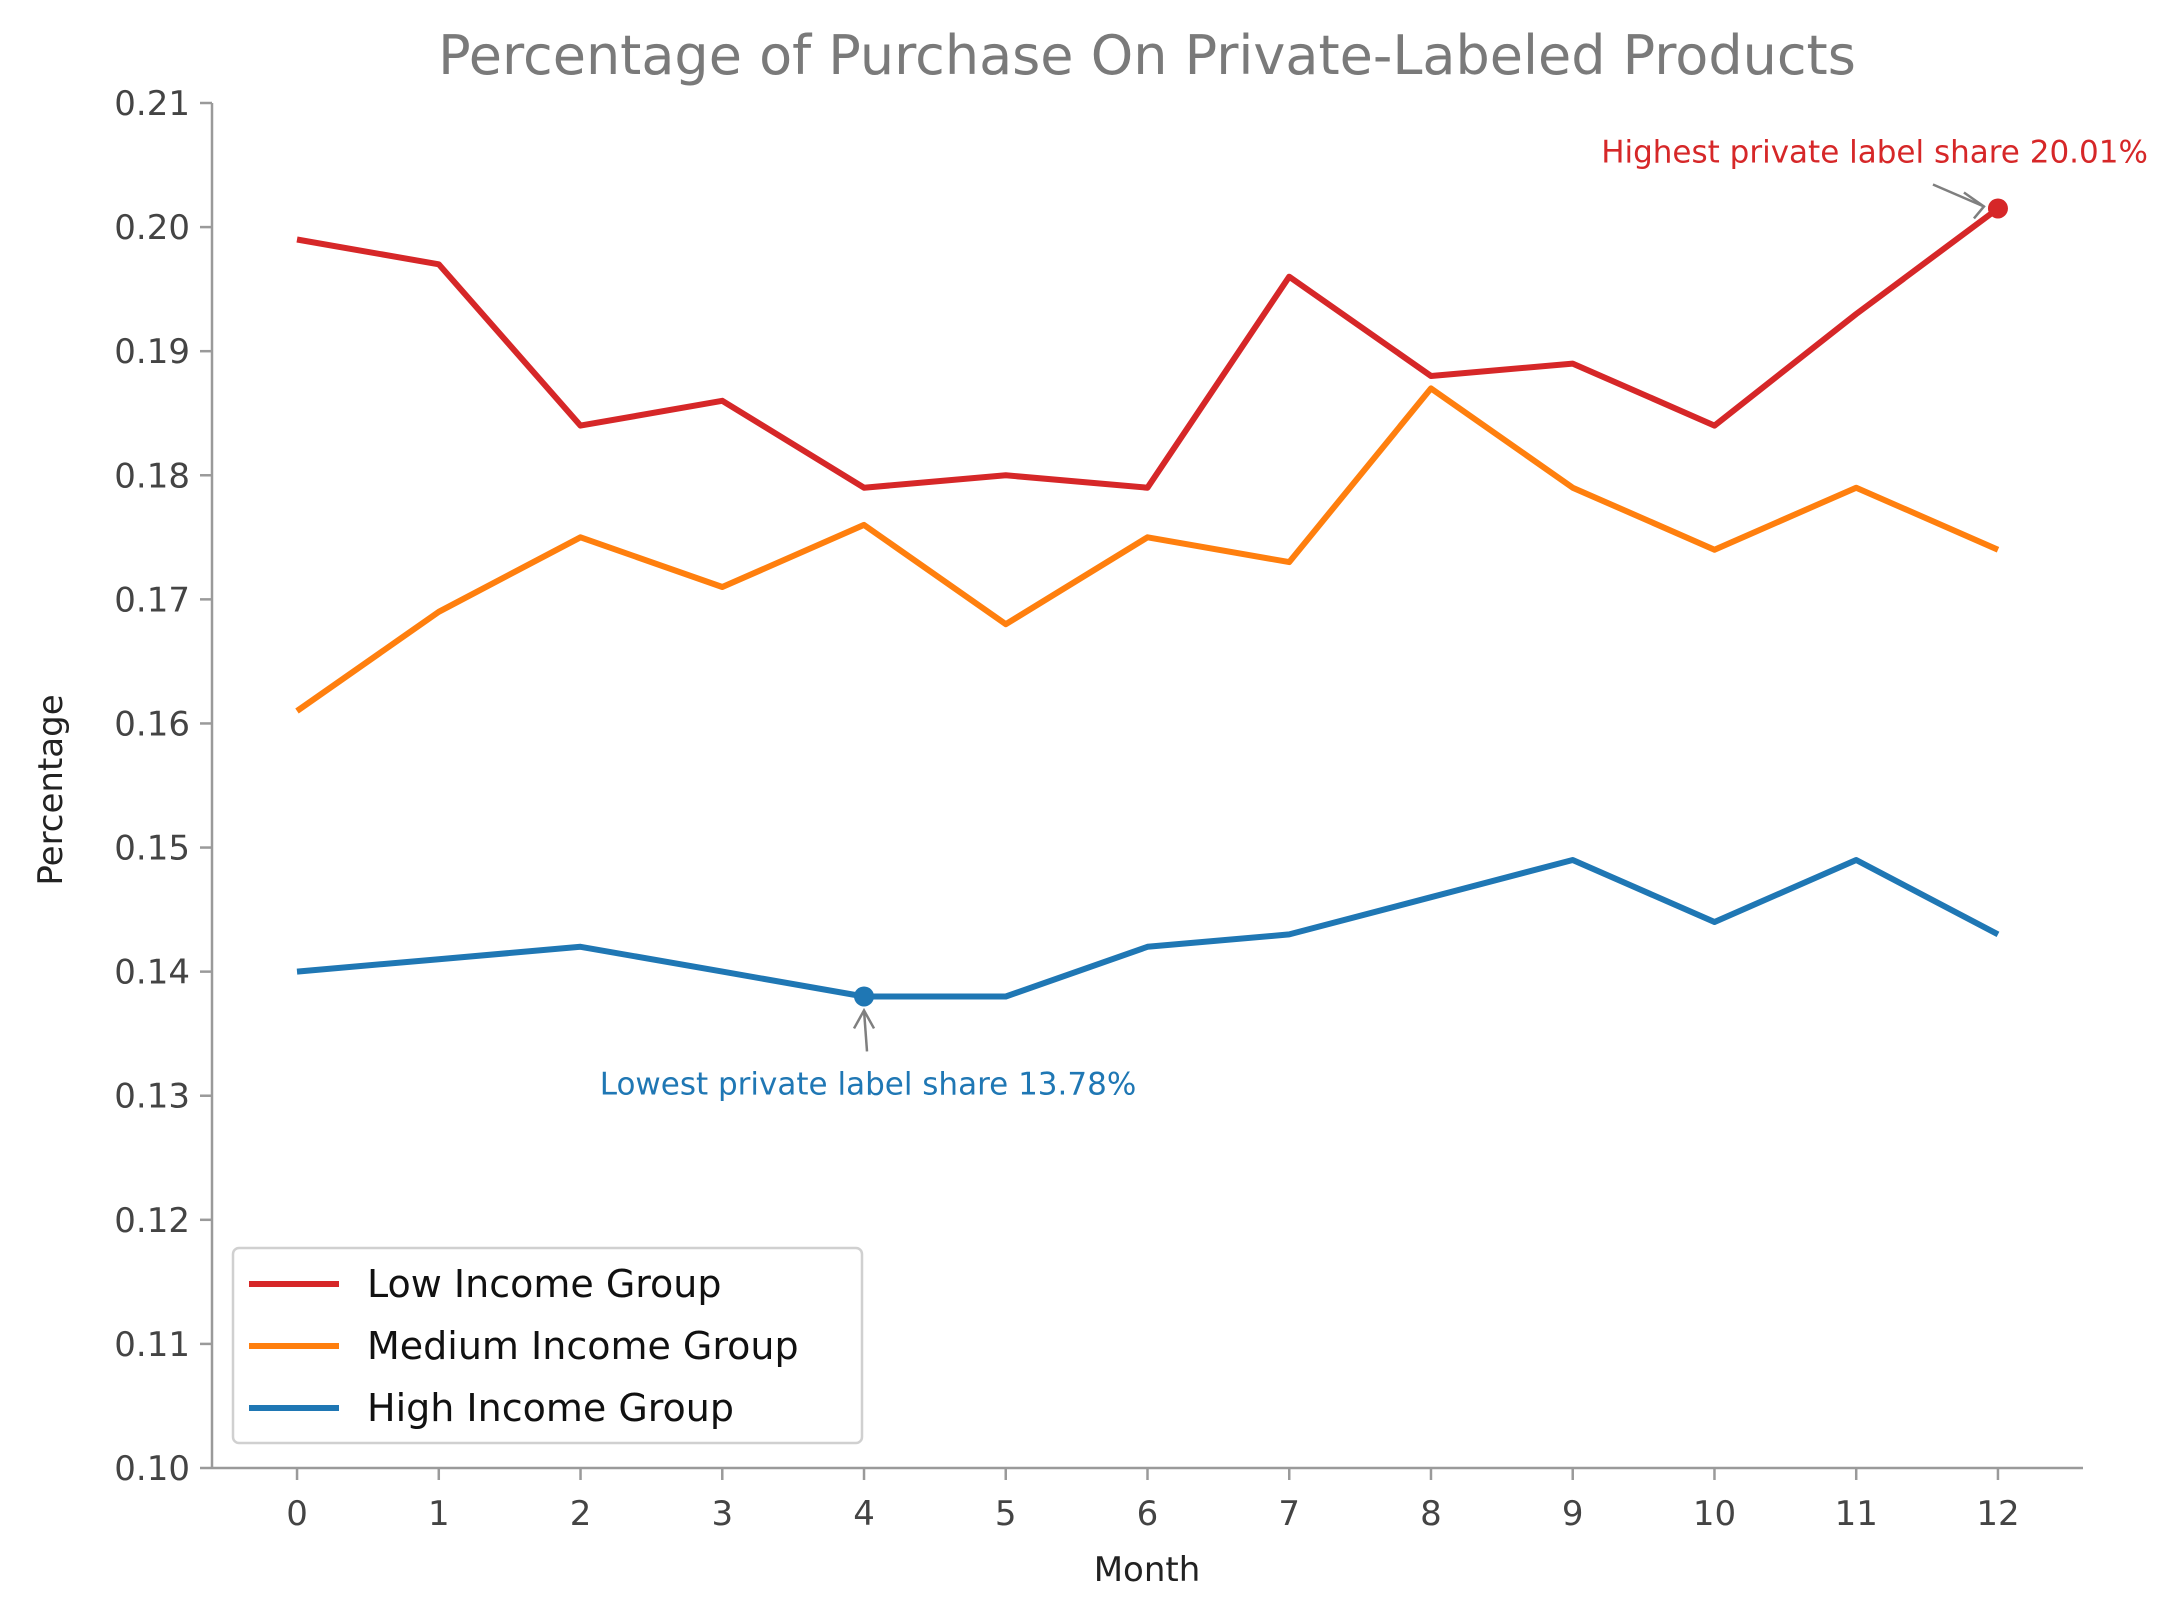 The width and height of the screenshot is (2175, 1620). What do you see at coordinates (152, 849) in the screenshot?
I see `y-tick-label: 0.15` at bounding box center [152, 849].